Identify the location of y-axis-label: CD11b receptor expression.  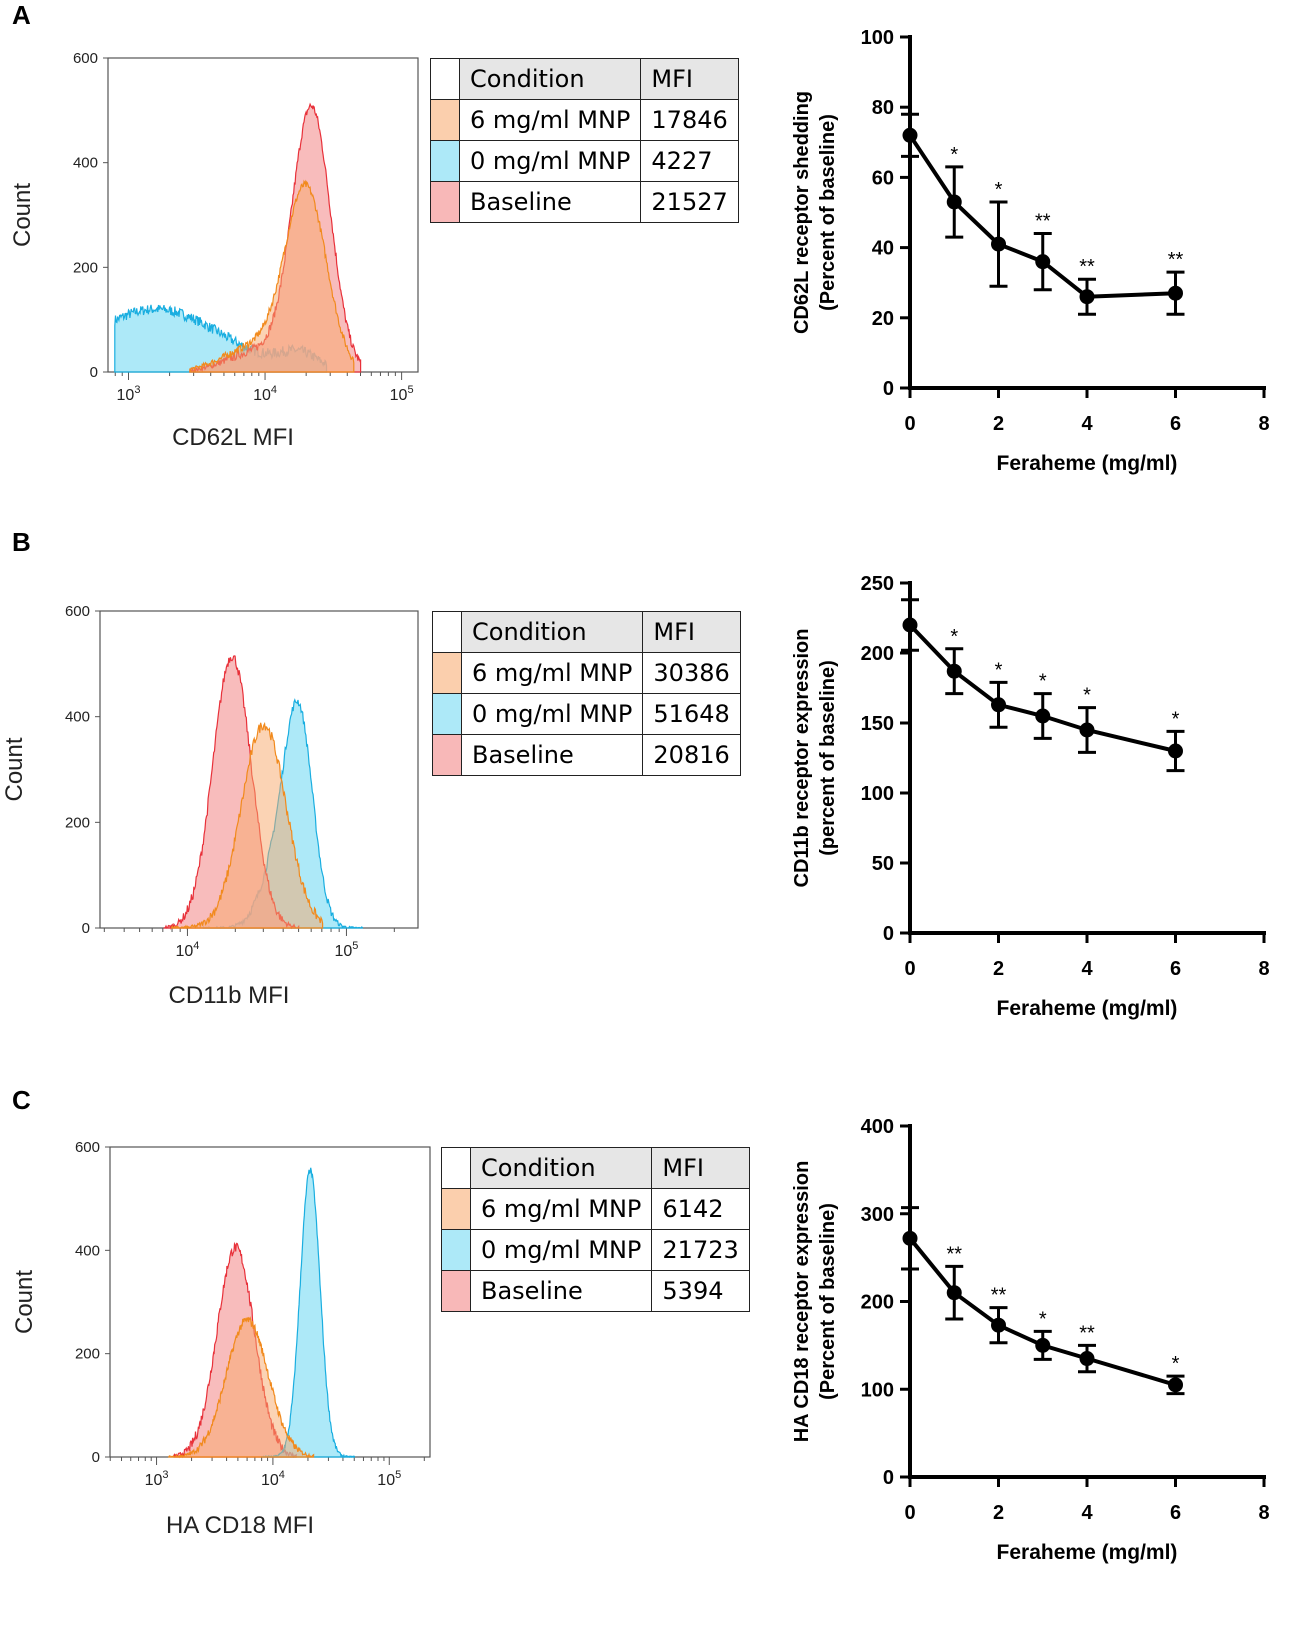
(802, 758).